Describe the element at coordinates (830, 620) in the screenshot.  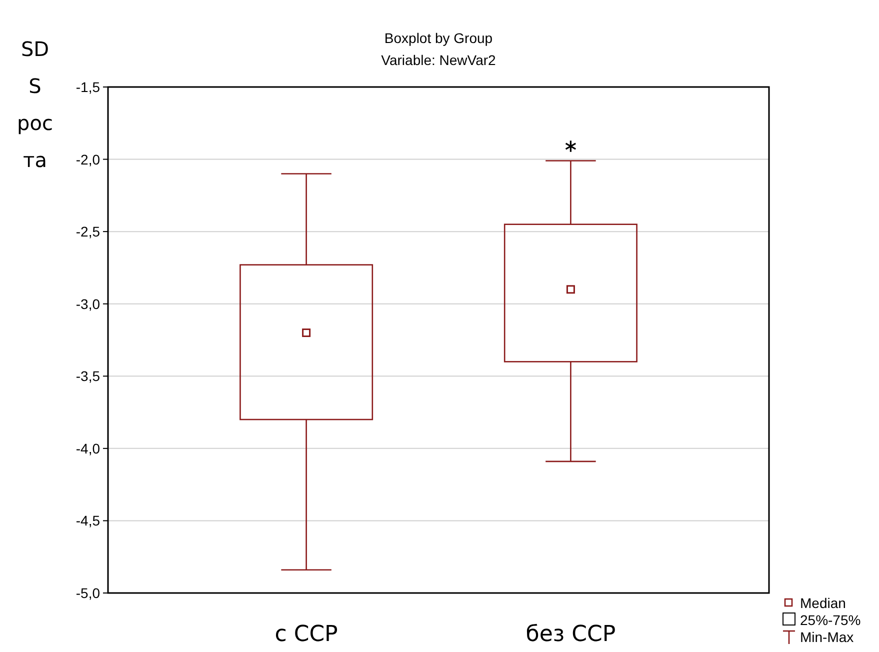
I see `text: 25%-75%` at that location.